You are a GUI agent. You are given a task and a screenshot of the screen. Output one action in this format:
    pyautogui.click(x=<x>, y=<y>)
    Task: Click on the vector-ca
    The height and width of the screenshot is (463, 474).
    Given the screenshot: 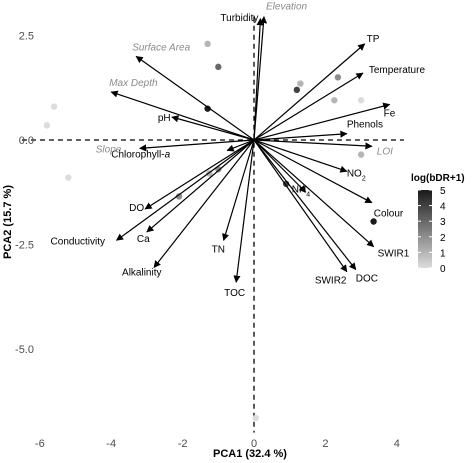 What is the action you would take?
    pyautogui.click(x=200, y=186)
    